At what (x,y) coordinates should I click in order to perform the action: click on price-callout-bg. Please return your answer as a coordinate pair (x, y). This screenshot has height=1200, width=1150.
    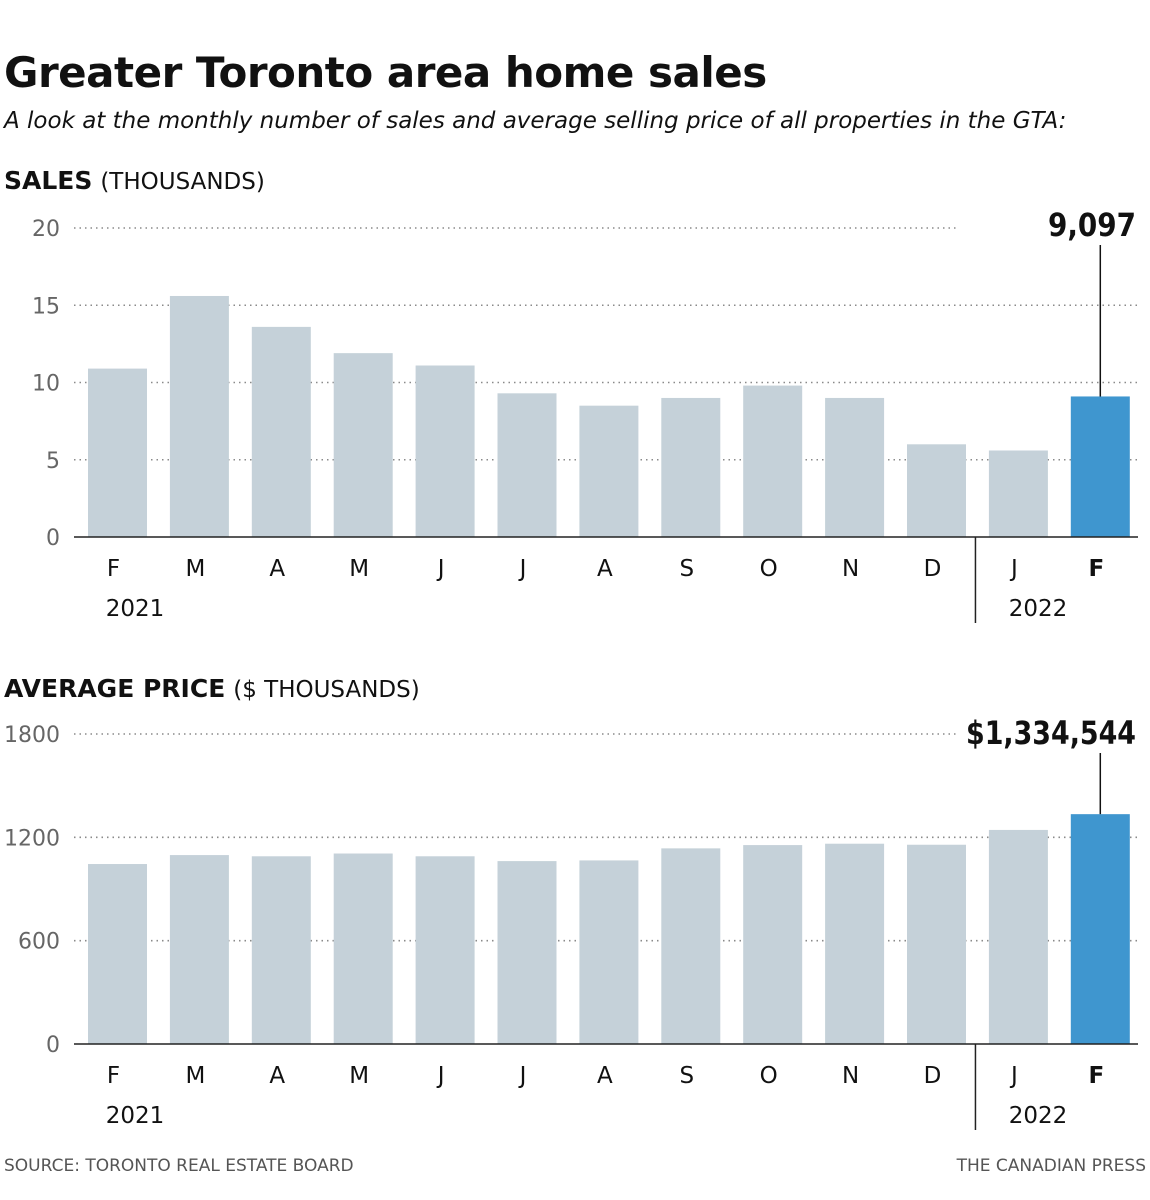
    Looking at the image, I should click on (1053, 731).